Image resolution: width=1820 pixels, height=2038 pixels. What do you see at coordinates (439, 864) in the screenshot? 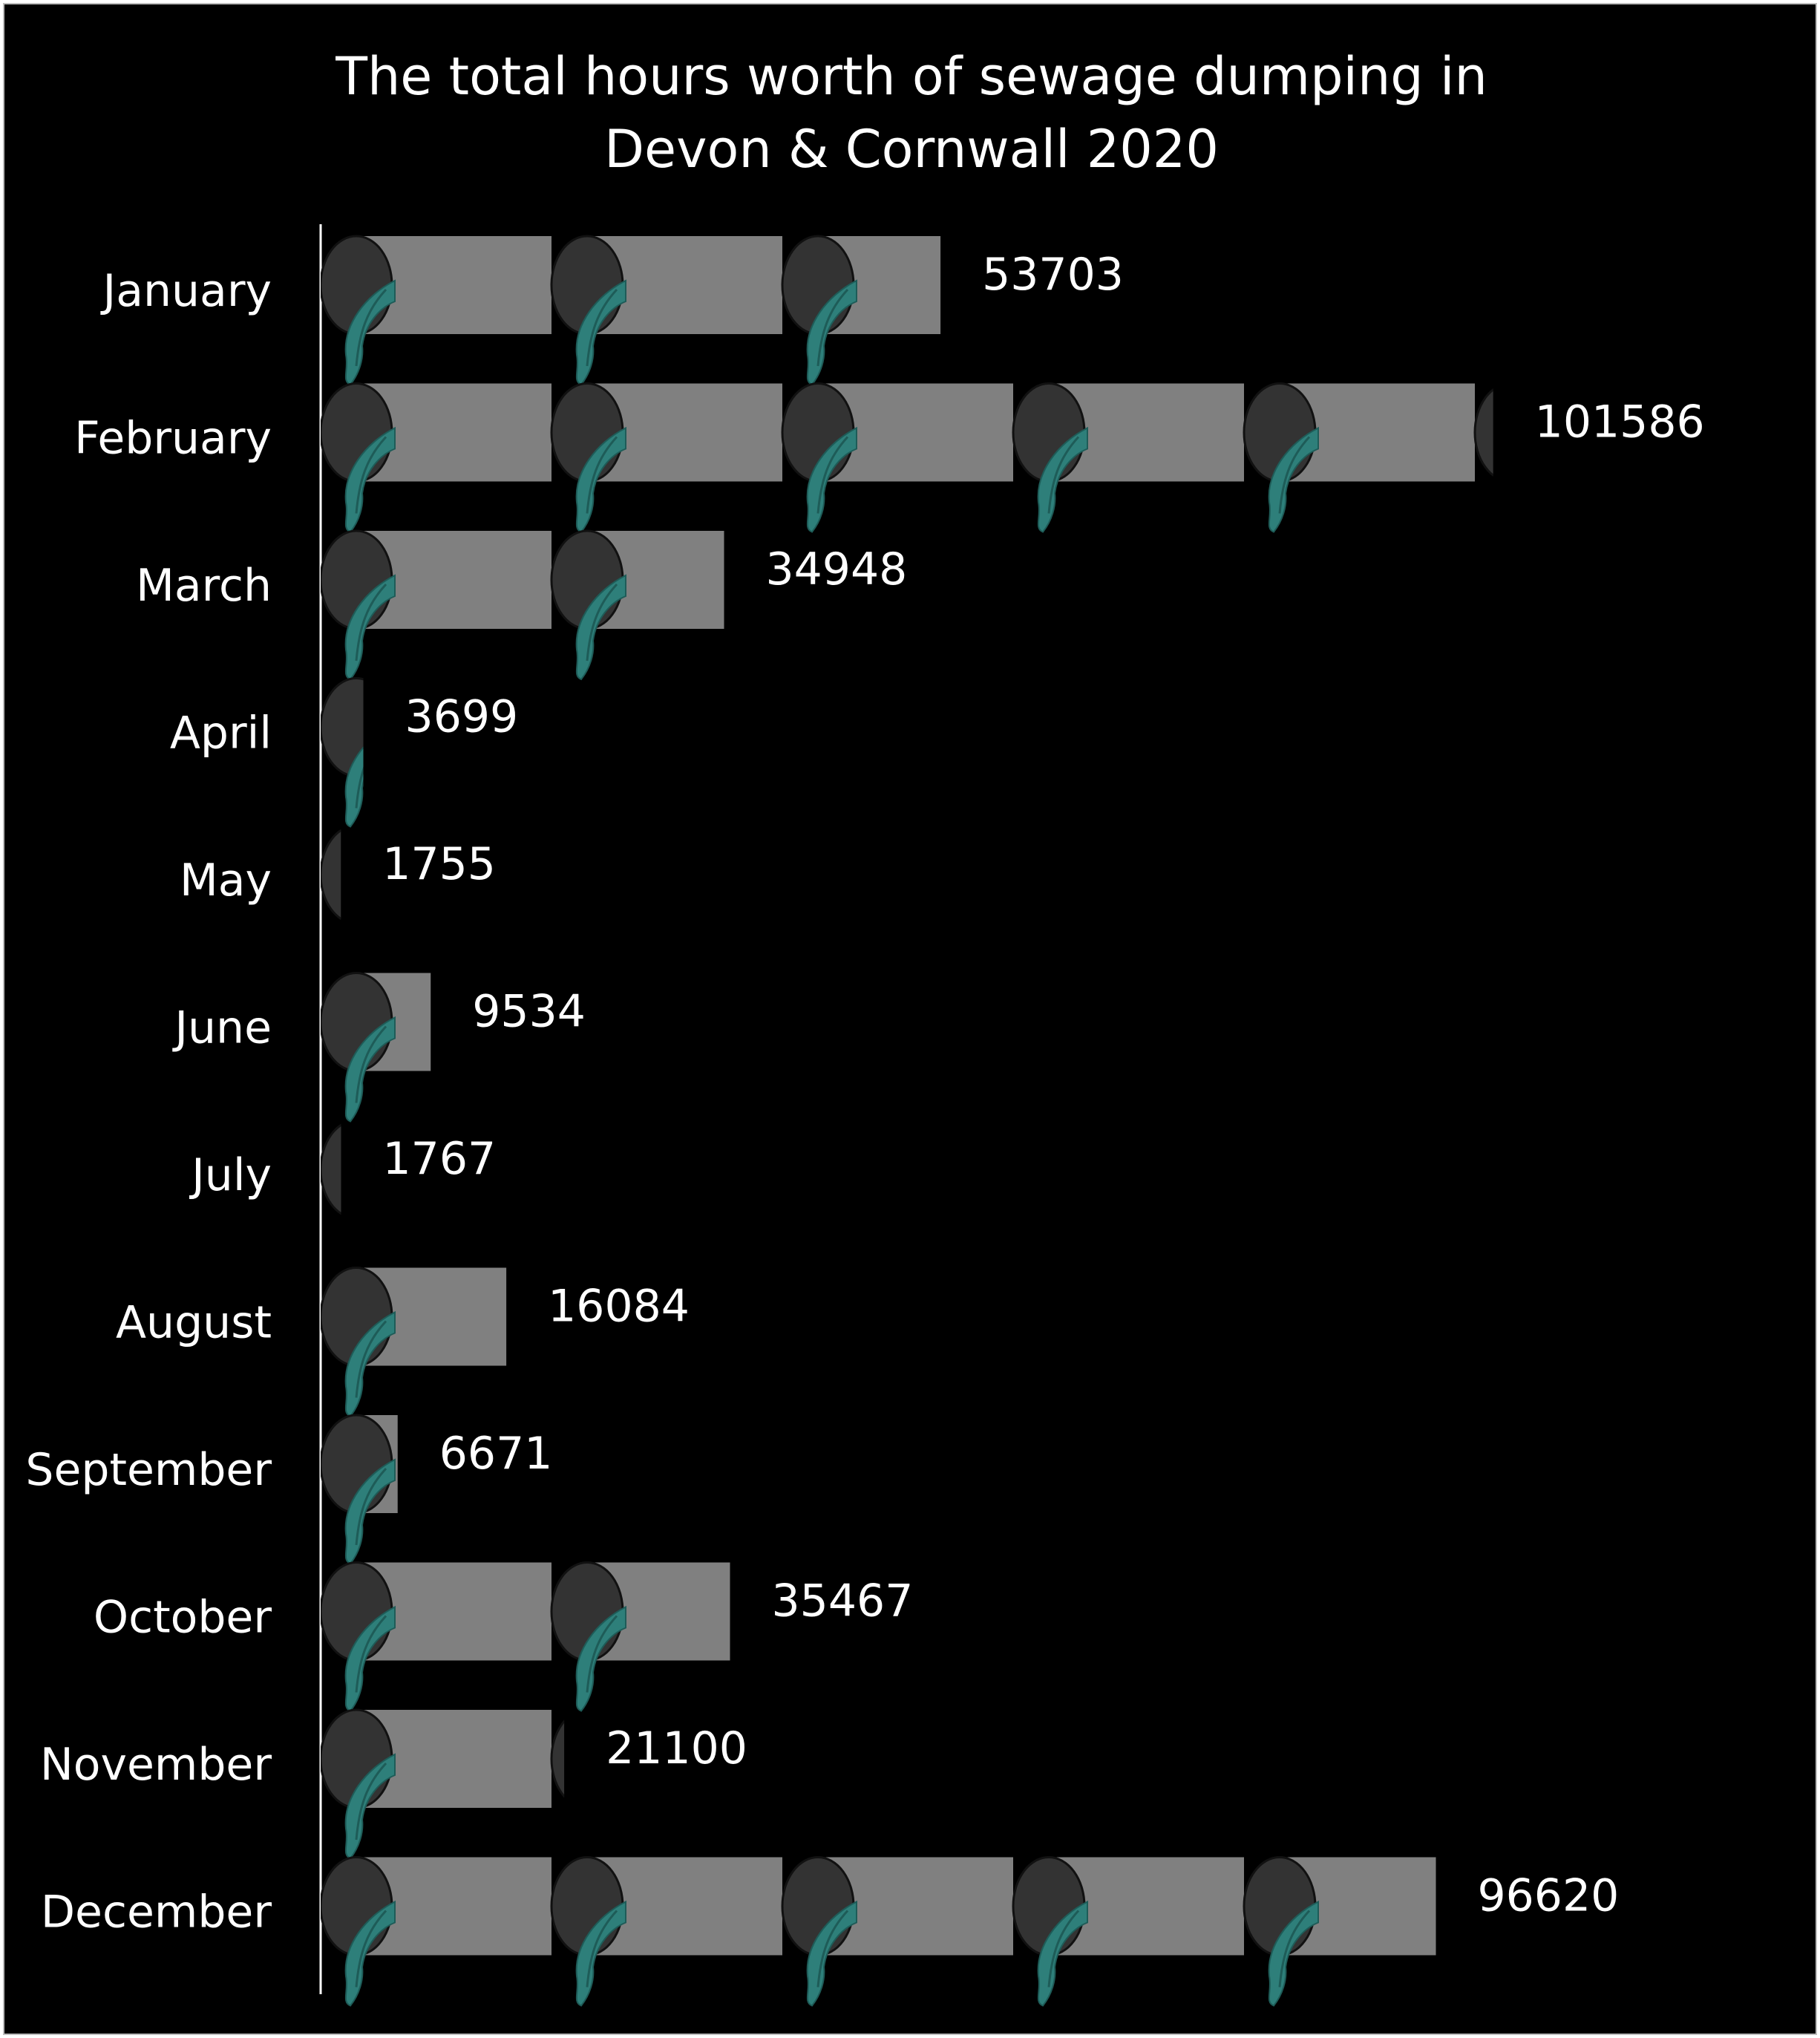
I see `data-label: 1755` at bounding box center [439, 864].